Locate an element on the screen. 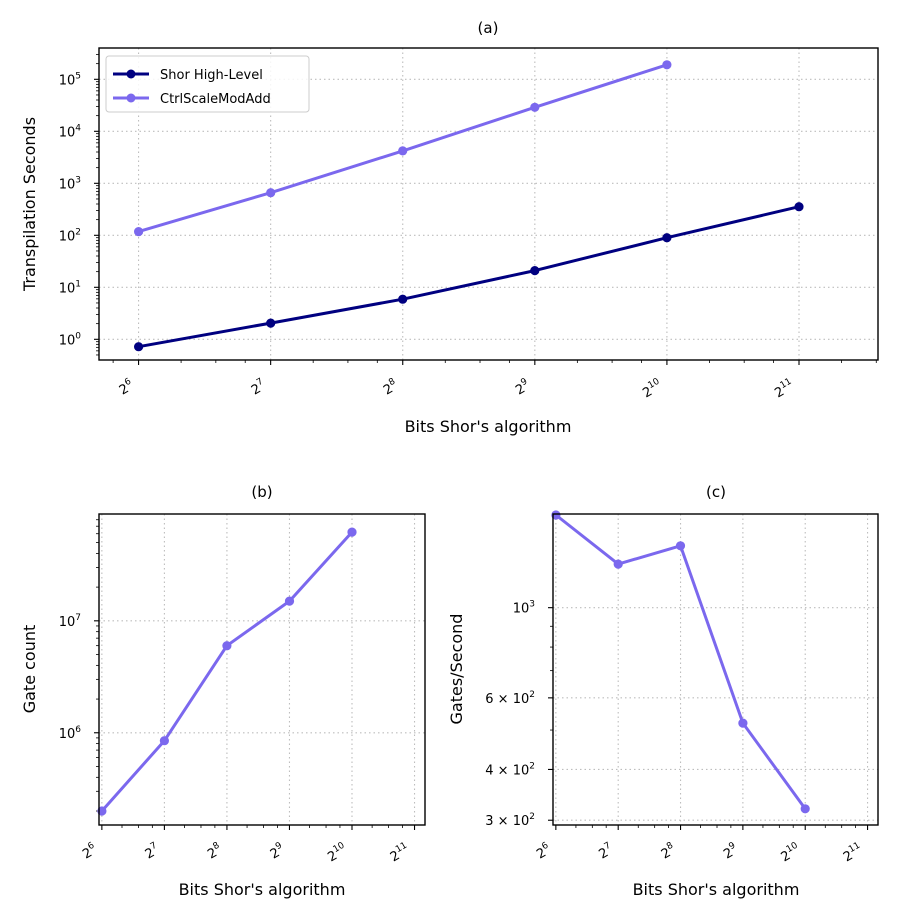 The width and height of the screenshot is (897, 920). y-tick-label-exponent: 5 is located at coordinates (78, 76).